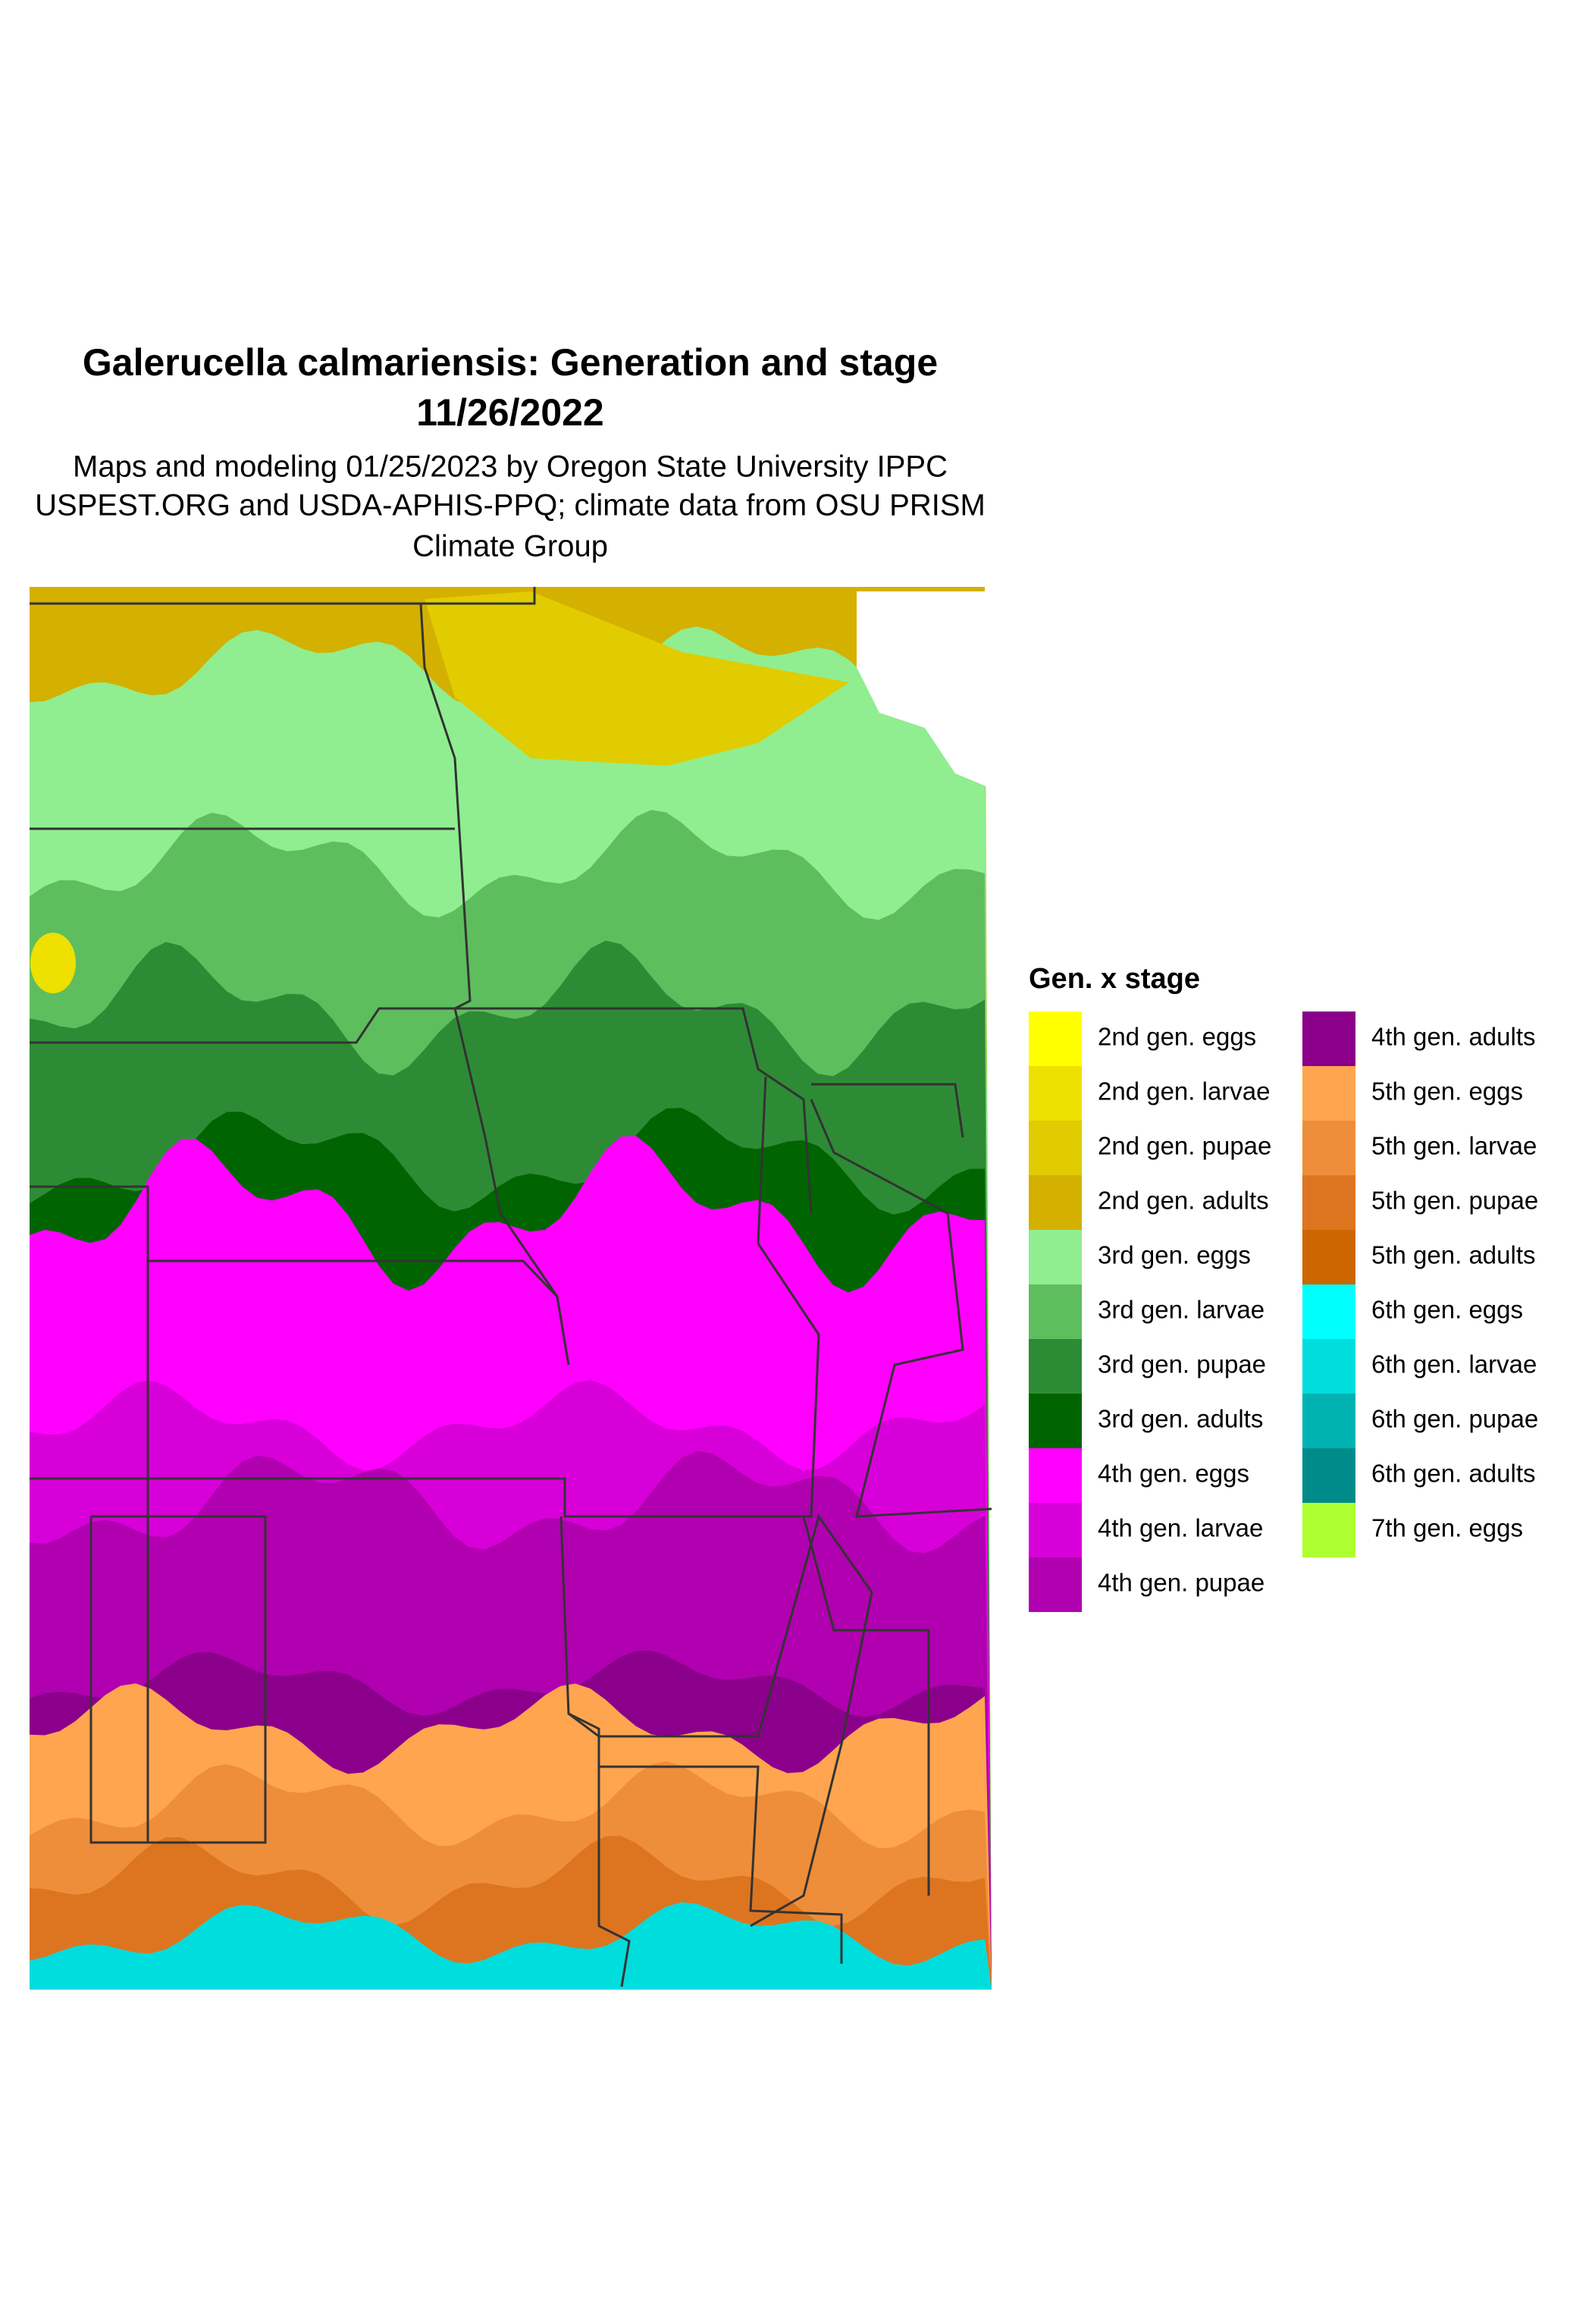  I want to click on legend-label: 3rd gen. adults, so click(1180, 1419).